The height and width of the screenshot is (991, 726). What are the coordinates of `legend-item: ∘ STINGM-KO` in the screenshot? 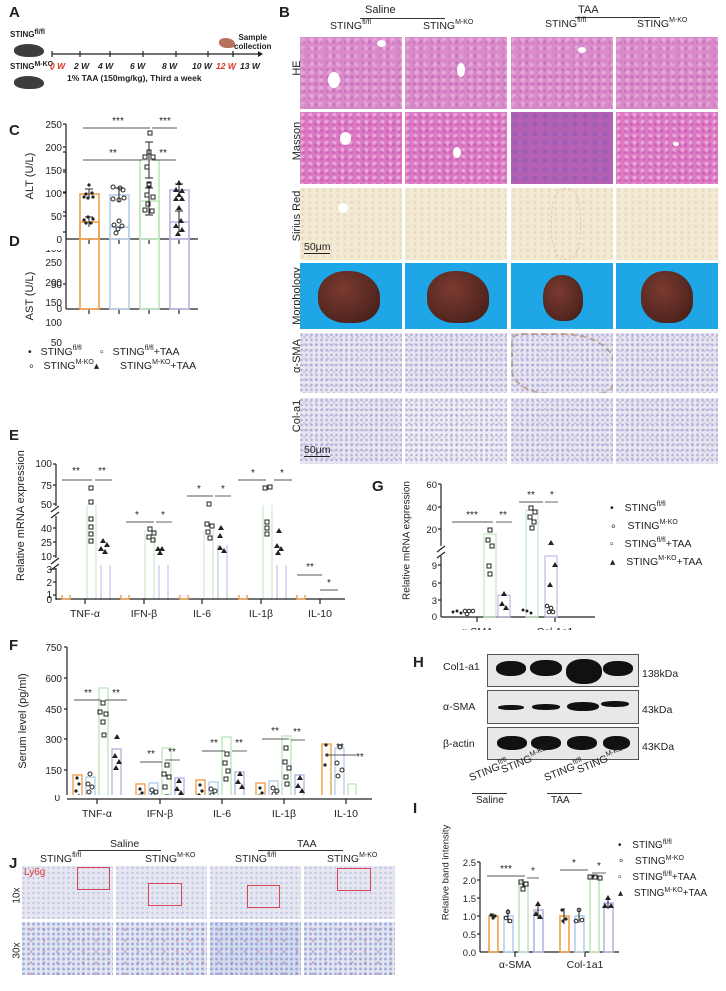 It's located at (644, 525).